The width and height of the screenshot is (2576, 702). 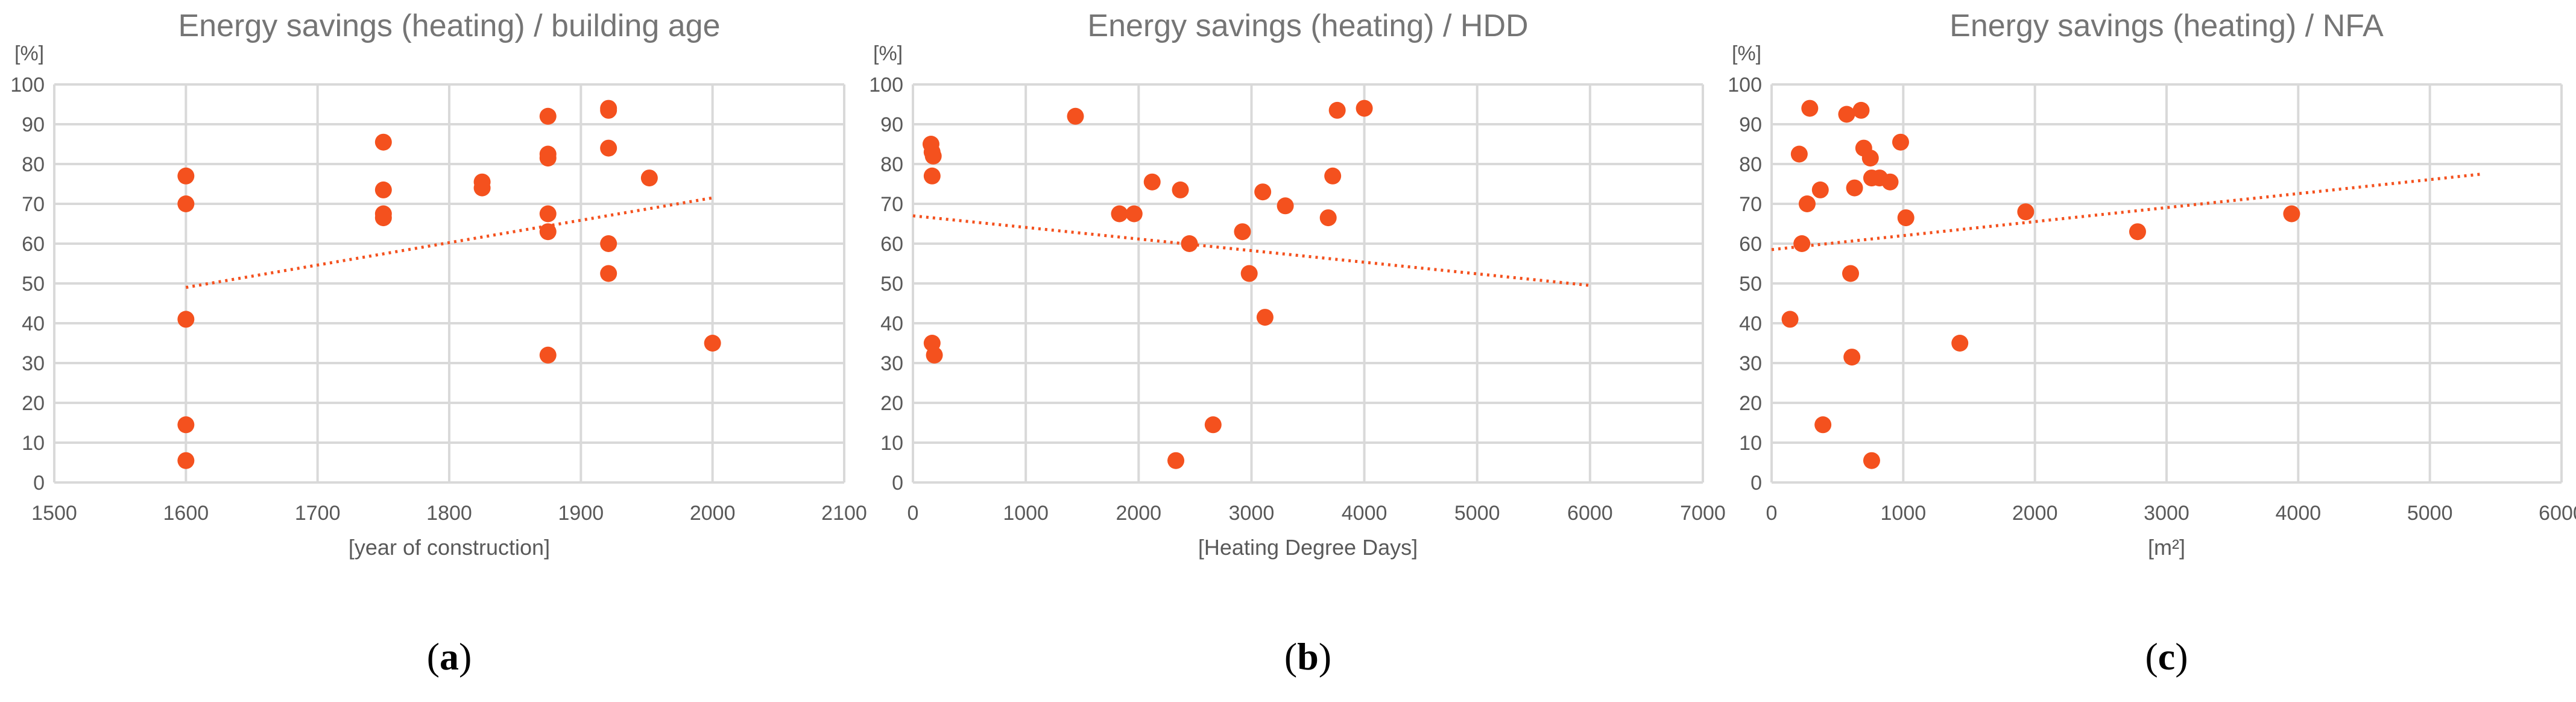 I want to click on x-tick-label: 4000, so click(x=1365, y=513).